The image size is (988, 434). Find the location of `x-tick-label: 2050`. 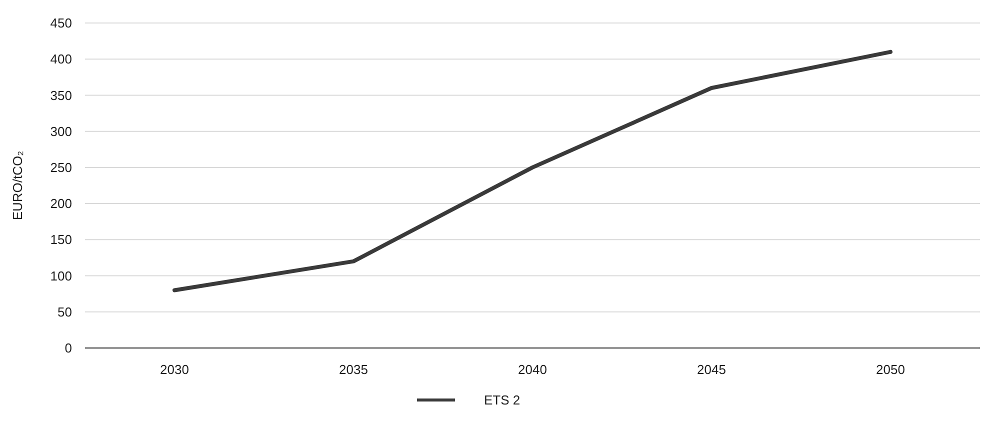

x-tick-label: 2050 is located at coordinates (890, 369).